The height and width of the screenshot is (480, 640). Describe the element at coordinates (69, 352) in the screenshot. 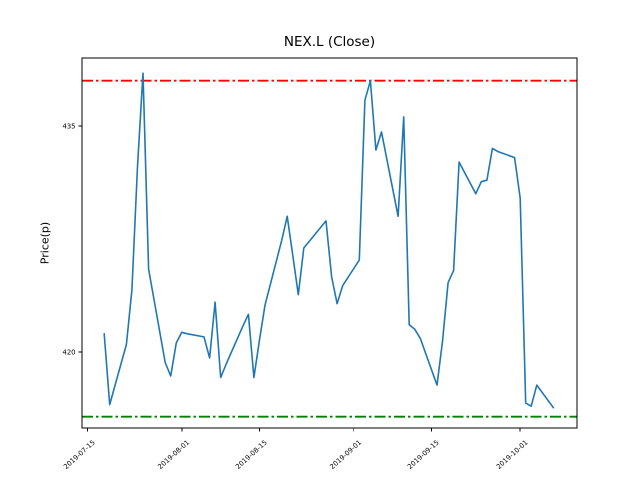

I see `y-tick-label-420: 420` at that location.